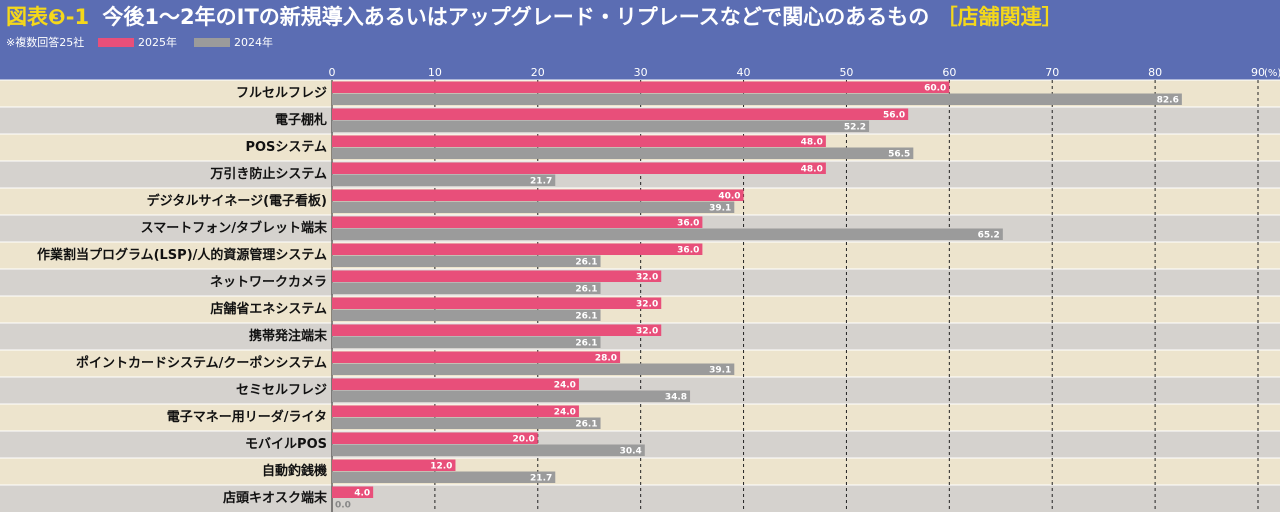 The height and width of the screenshot is (514, 1280). What do you see at coordinates (935, 88) in the screenshot?
I see `value-label: 60.0` at bounding box center [935, 88].